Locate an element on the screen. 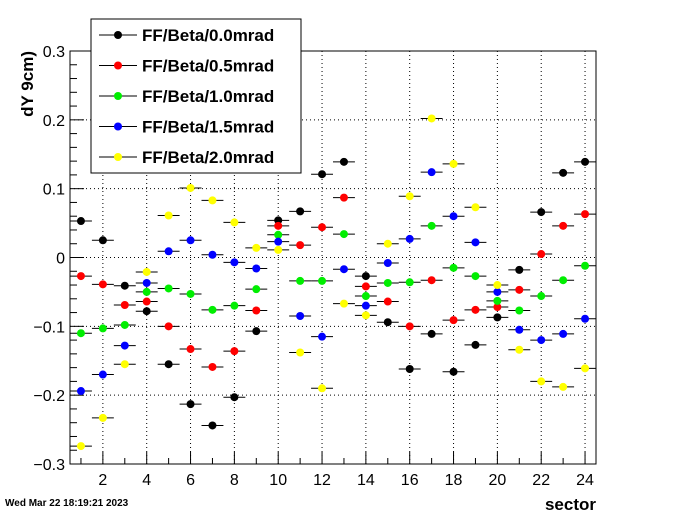 The width and height of the screenshot is (700, 514). y-tick-label: −0.3 is located at coordinates (49, 465).